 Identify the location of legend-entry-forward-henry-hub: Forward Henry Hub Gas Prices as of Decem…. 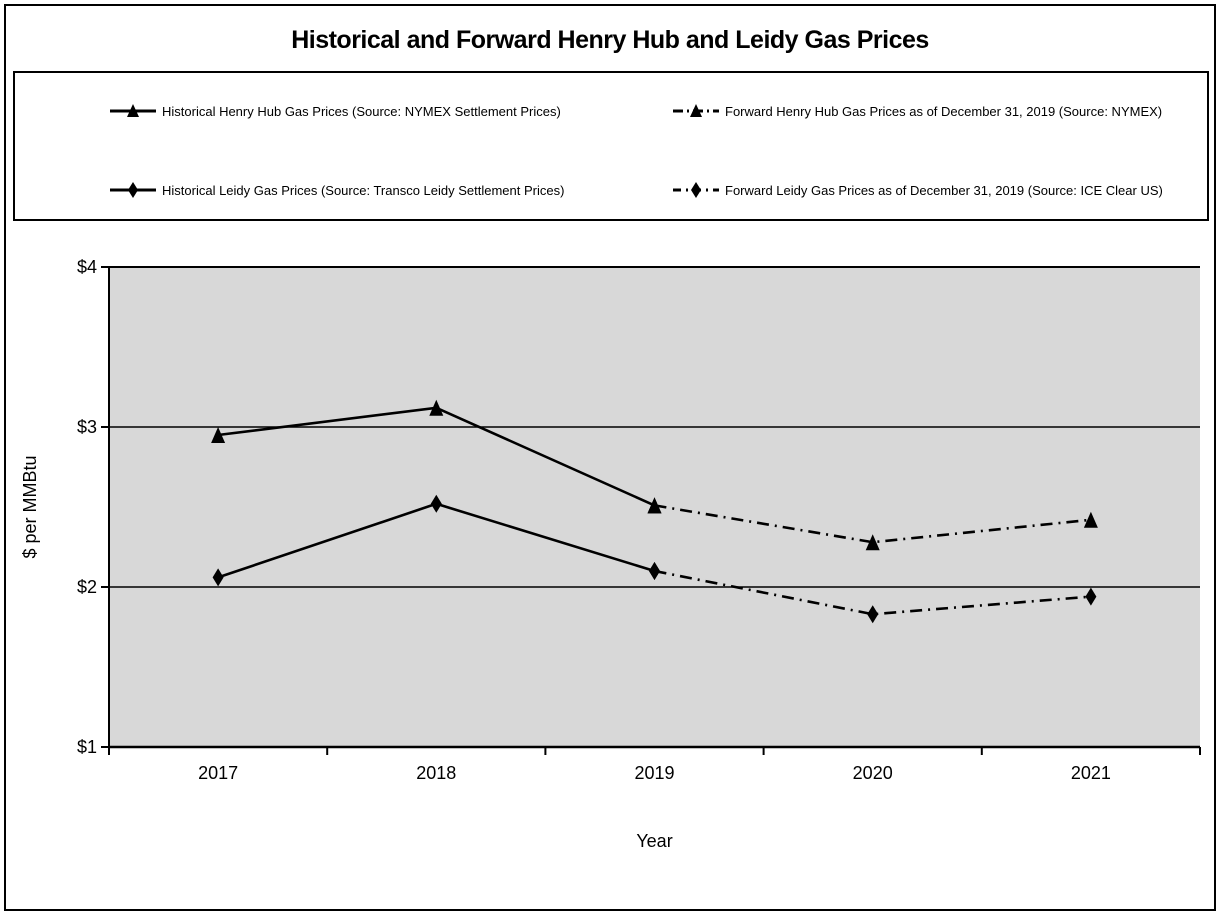
(917, 111).